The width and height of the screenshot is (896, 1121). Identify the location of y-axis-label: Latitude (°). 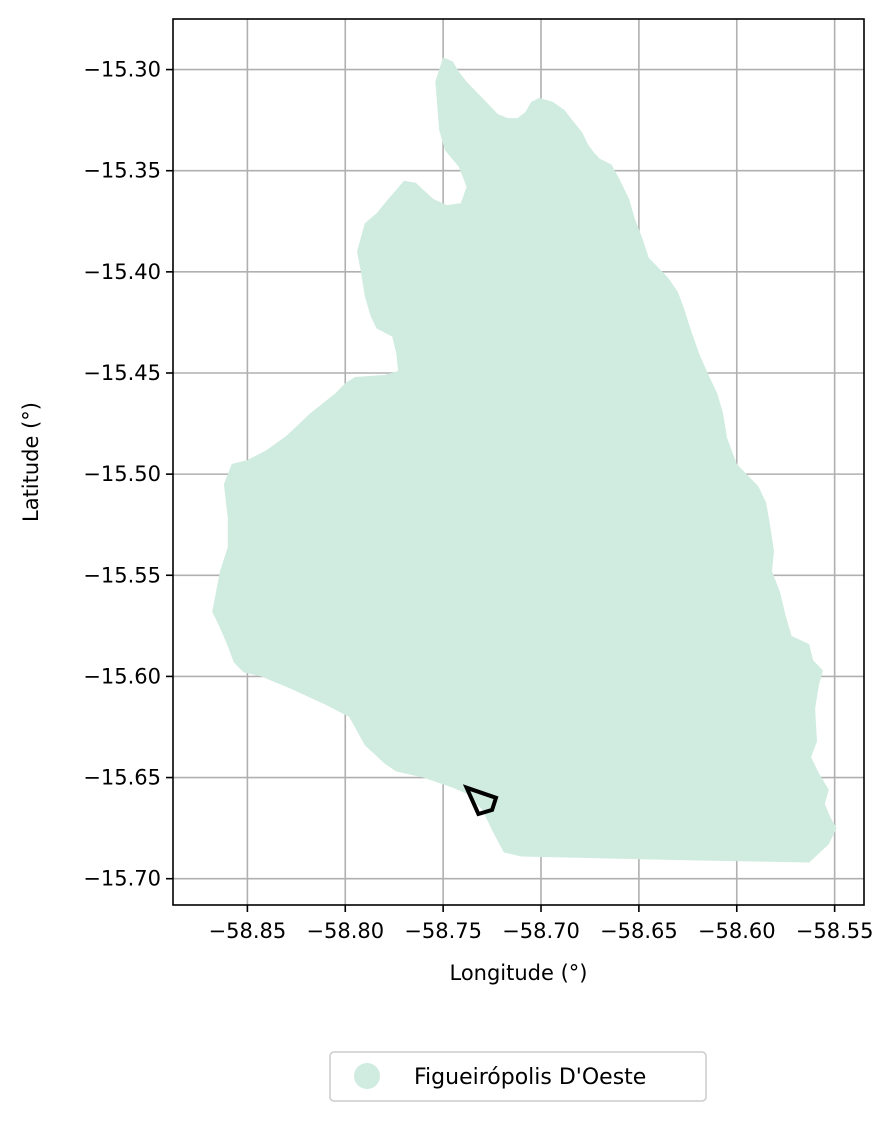
(31, 462).